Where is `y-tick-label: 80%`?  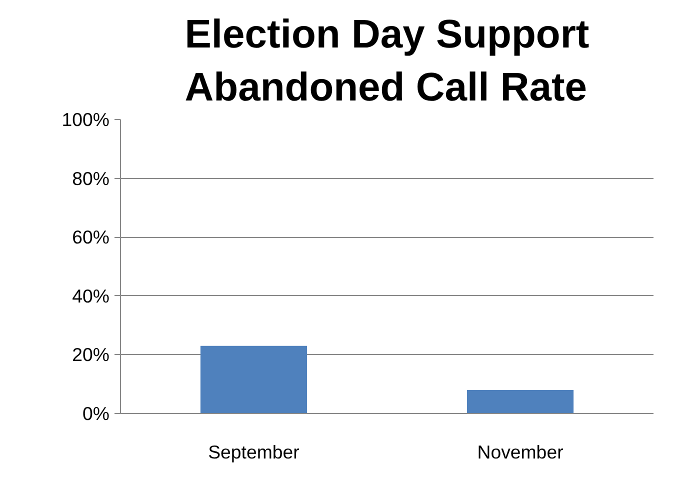
y-tick-label: 80% is located at coordinates (91, 178).